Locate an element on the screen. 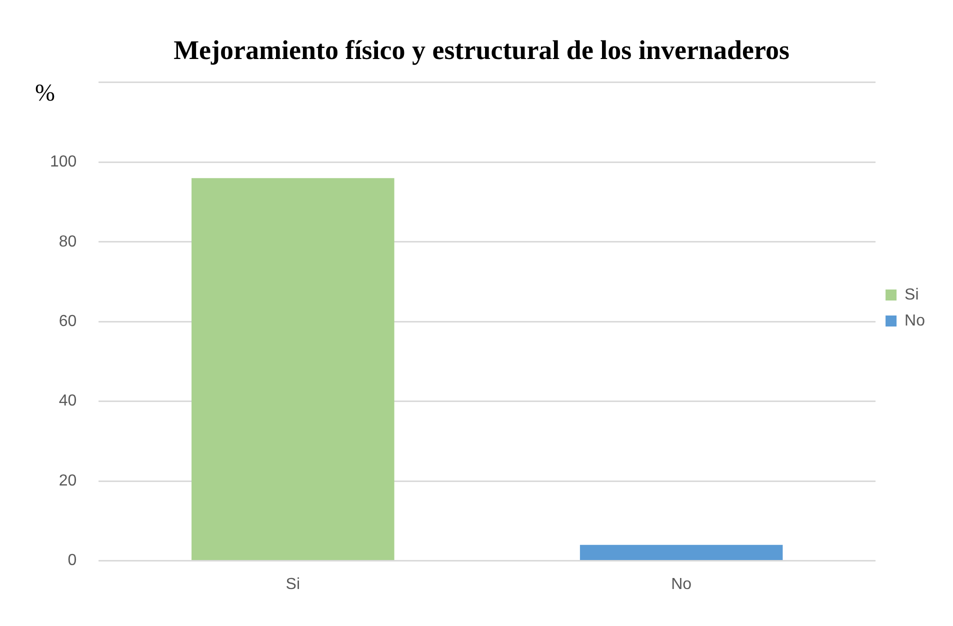  y-tick-label: 0 is located at coordinates (72, 561).